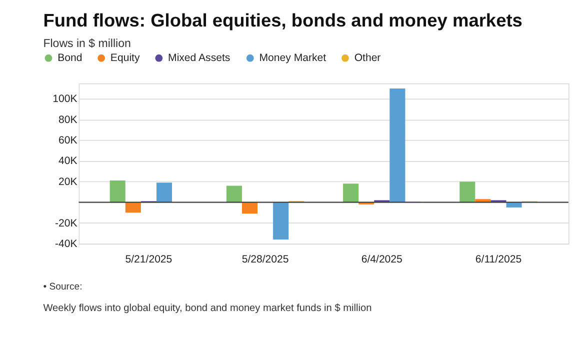 The width and height of the screenshot is (579, 346). What do you see at coordinates (368, 58) in the screenshot?
I see `legend-label: Other` at bounding box center [368, 58].